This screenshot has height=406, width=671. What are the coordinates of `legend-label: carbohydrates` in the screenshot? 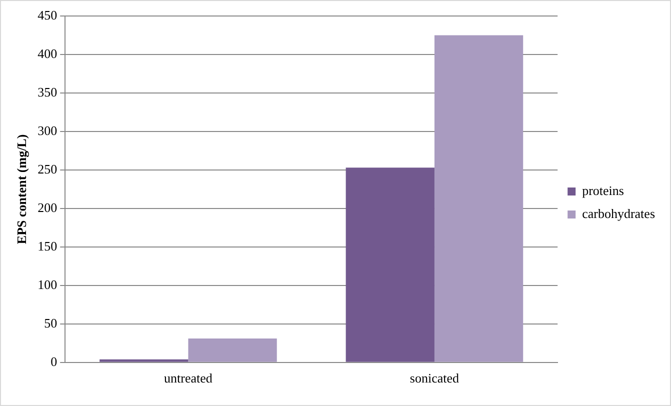 It's located at (619, 213).